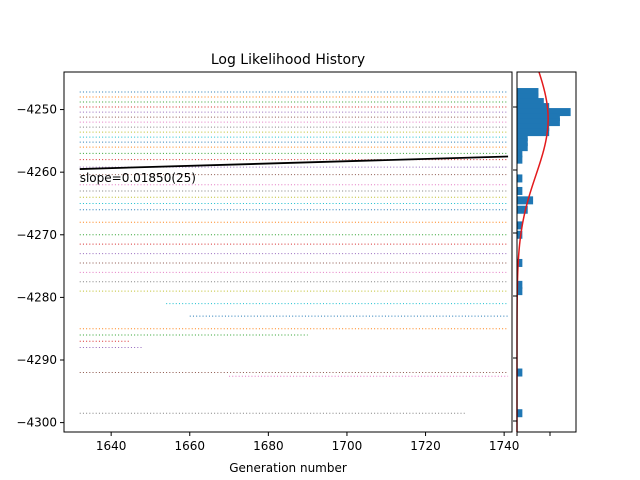 Image resolution: width=640 pixels, height=480 pixels. I want to click on fit-line, so click(294, 162).